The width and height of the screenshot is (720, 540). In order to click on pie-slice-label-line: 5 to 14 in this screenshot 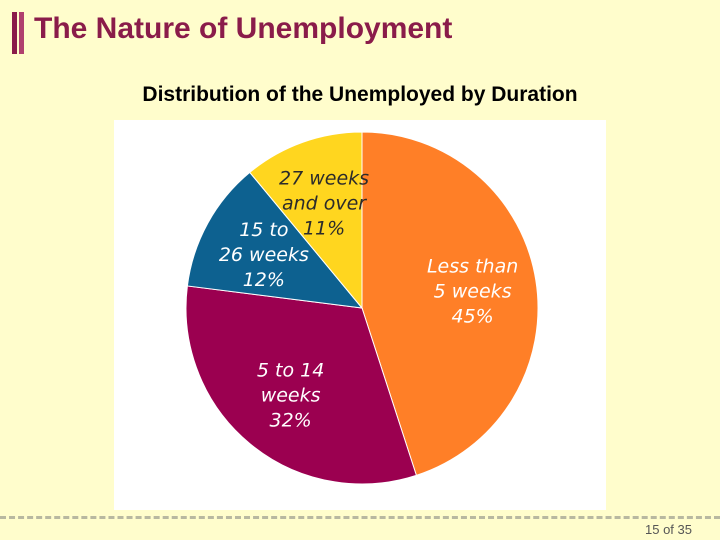, I will do `click(290, 370)`.